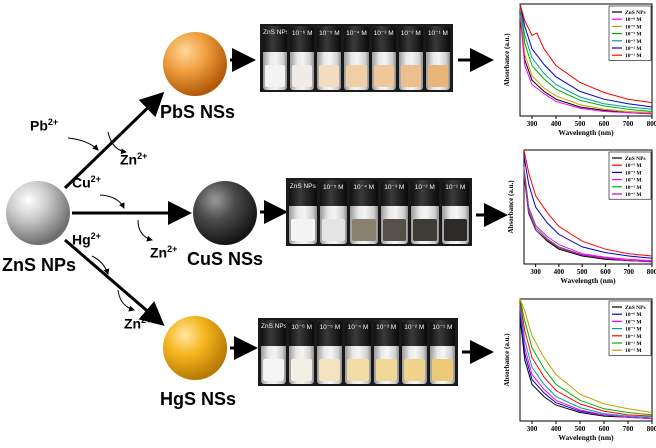  Describe the element at coordinates (195, 348) in the screenshot. I see `hgs-sphere` at that location.